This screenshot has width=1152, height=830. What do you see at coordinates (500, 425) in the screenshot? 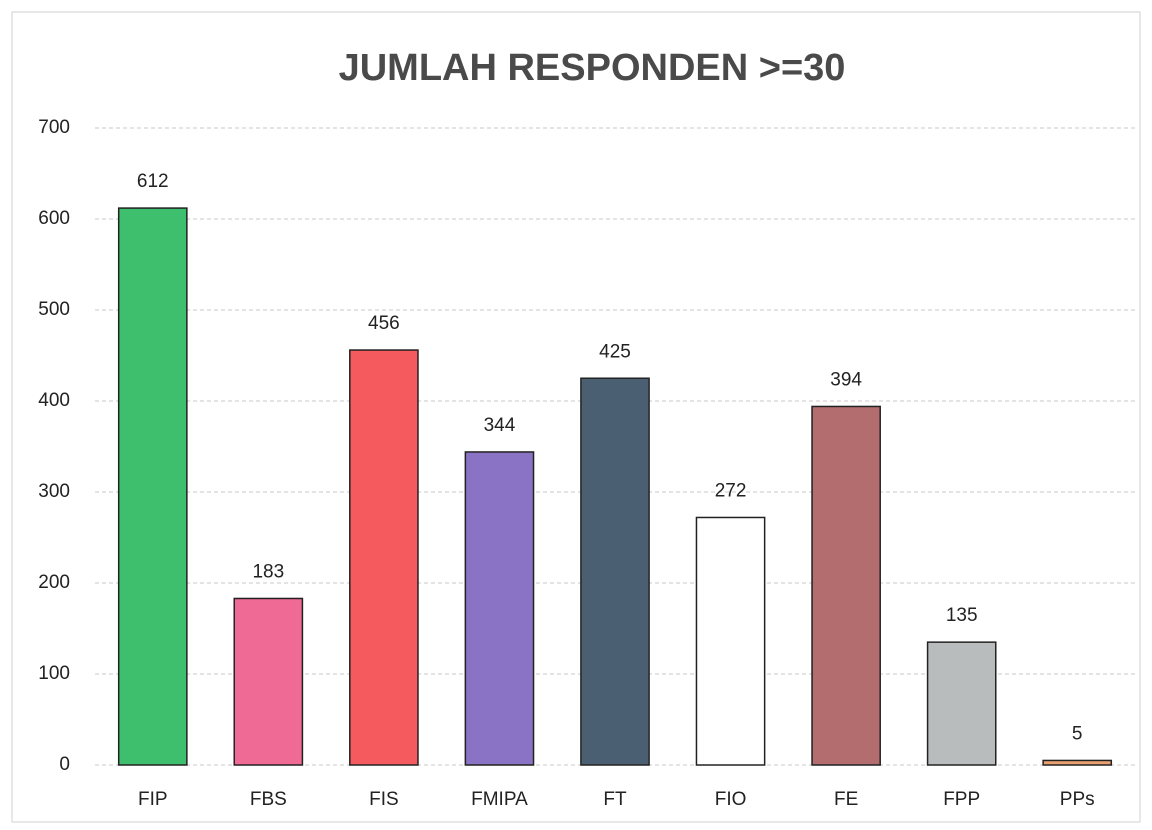
I see `data-label: 344` at bounding box center [500, 425].